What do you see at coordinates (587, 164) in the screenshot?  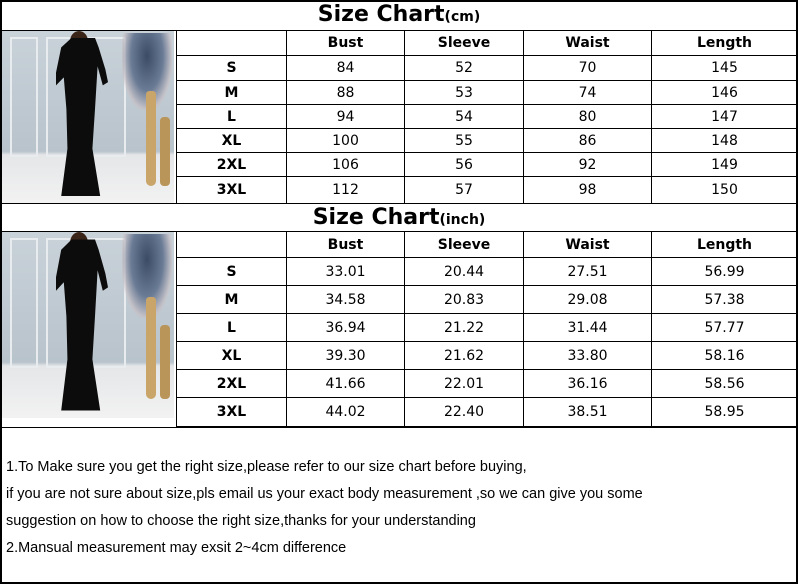 I see `table-cell: 92` at bounding box center [587, 164].